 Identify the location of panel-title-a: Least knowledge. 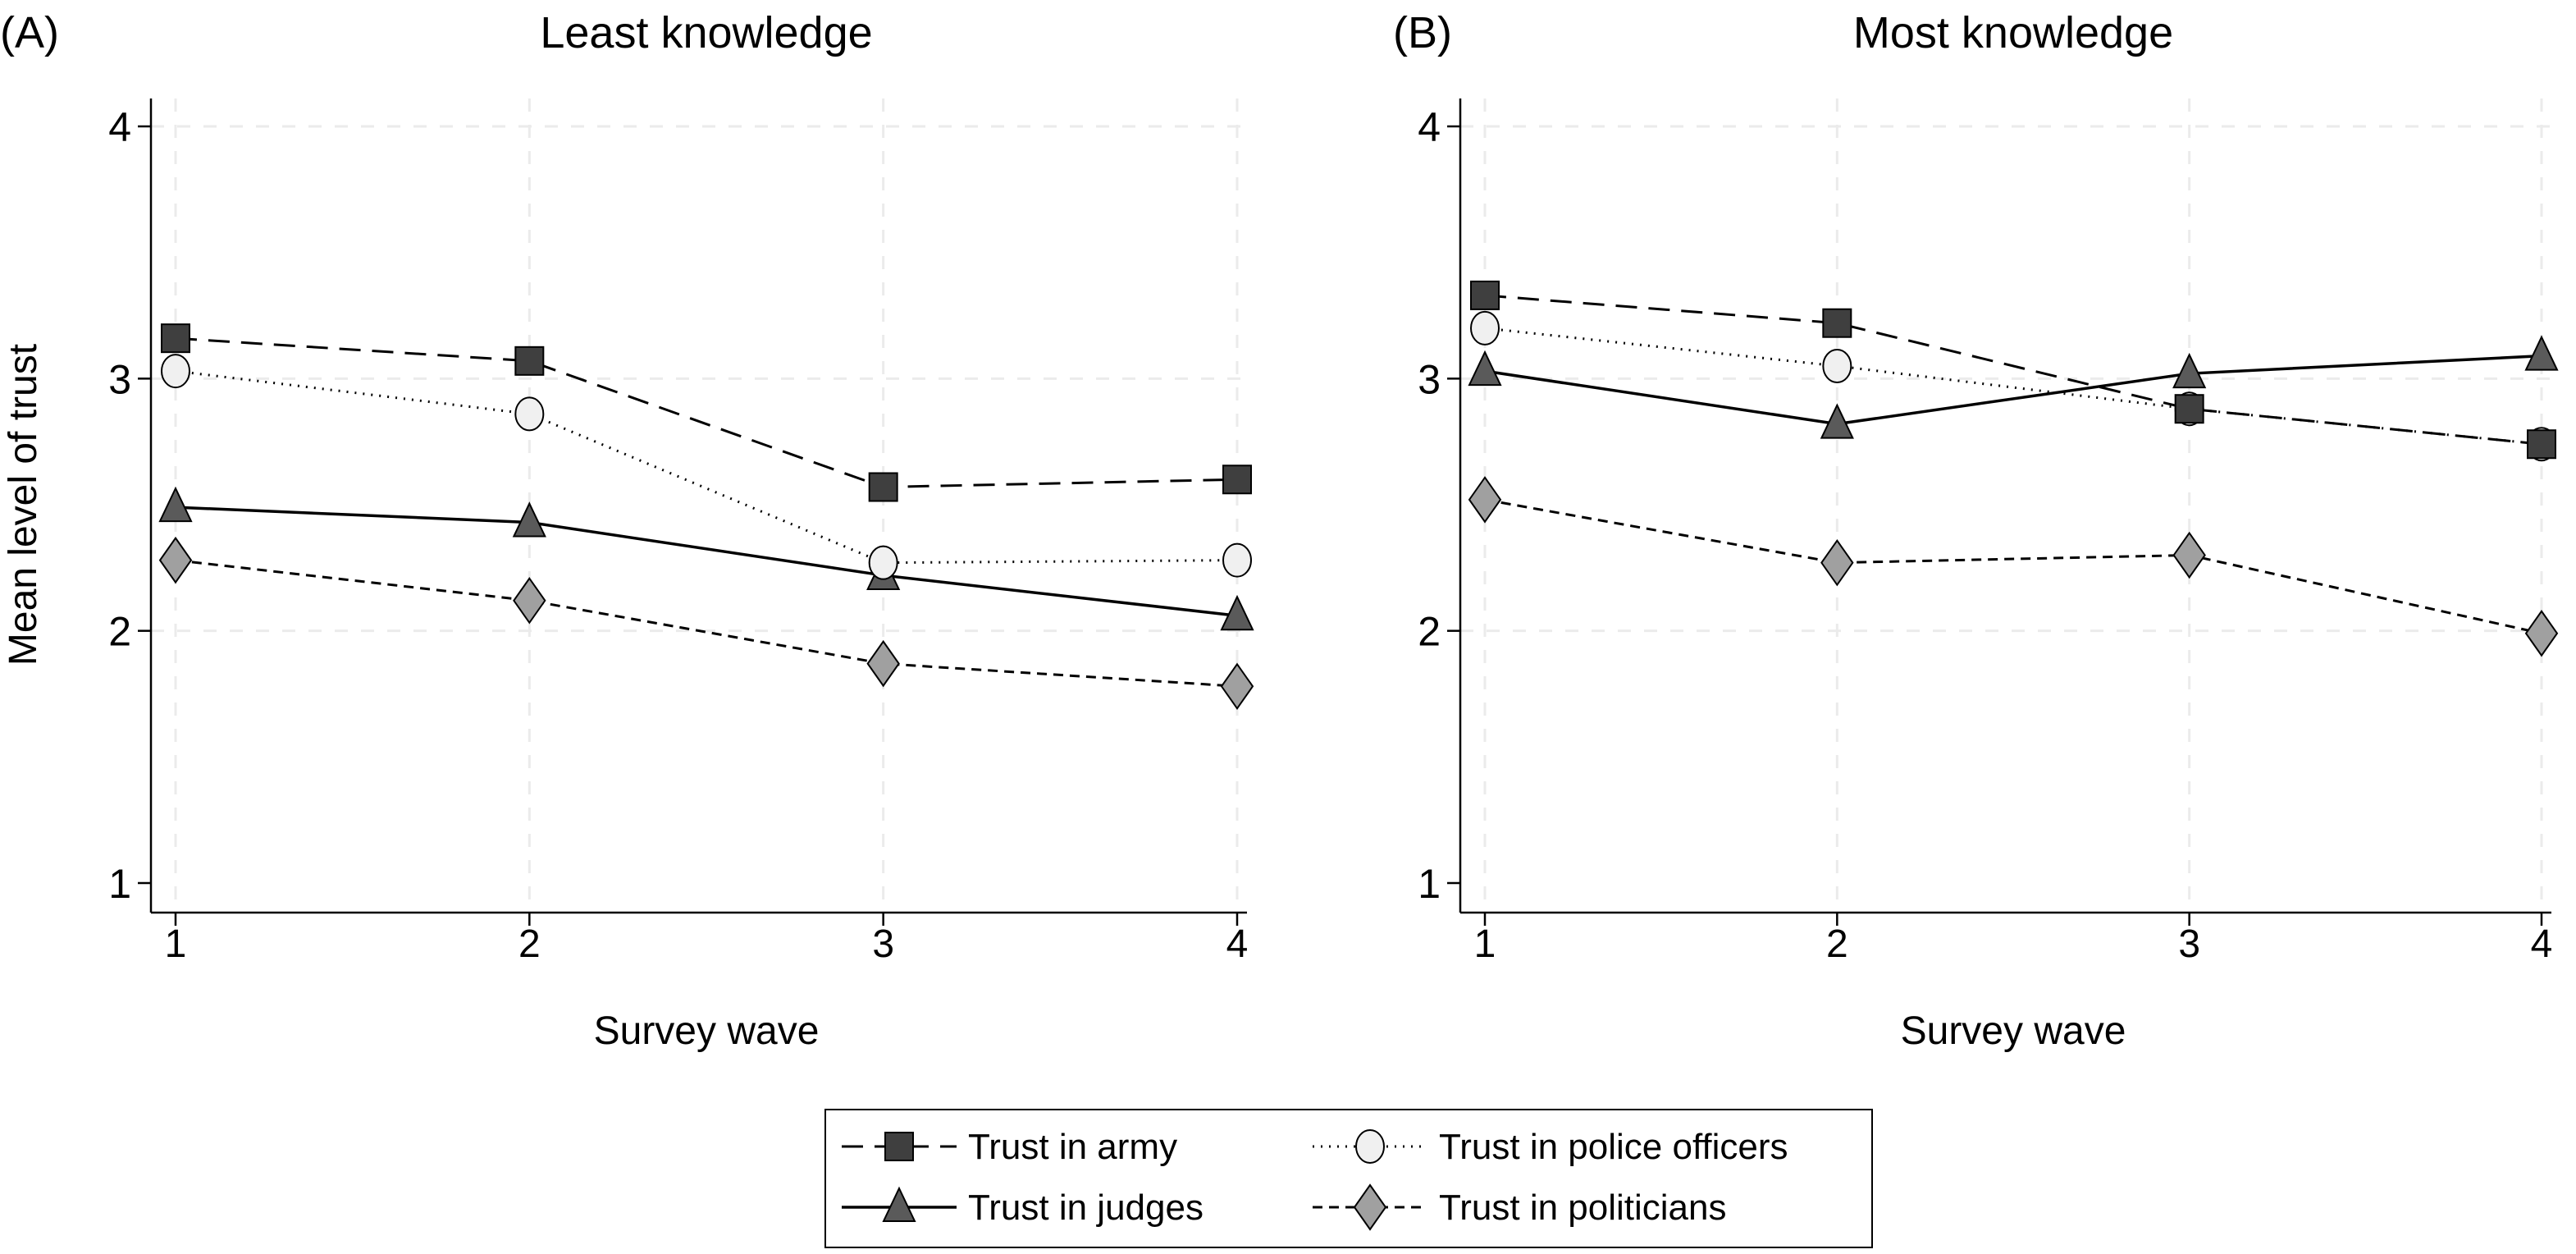
(706, 32).